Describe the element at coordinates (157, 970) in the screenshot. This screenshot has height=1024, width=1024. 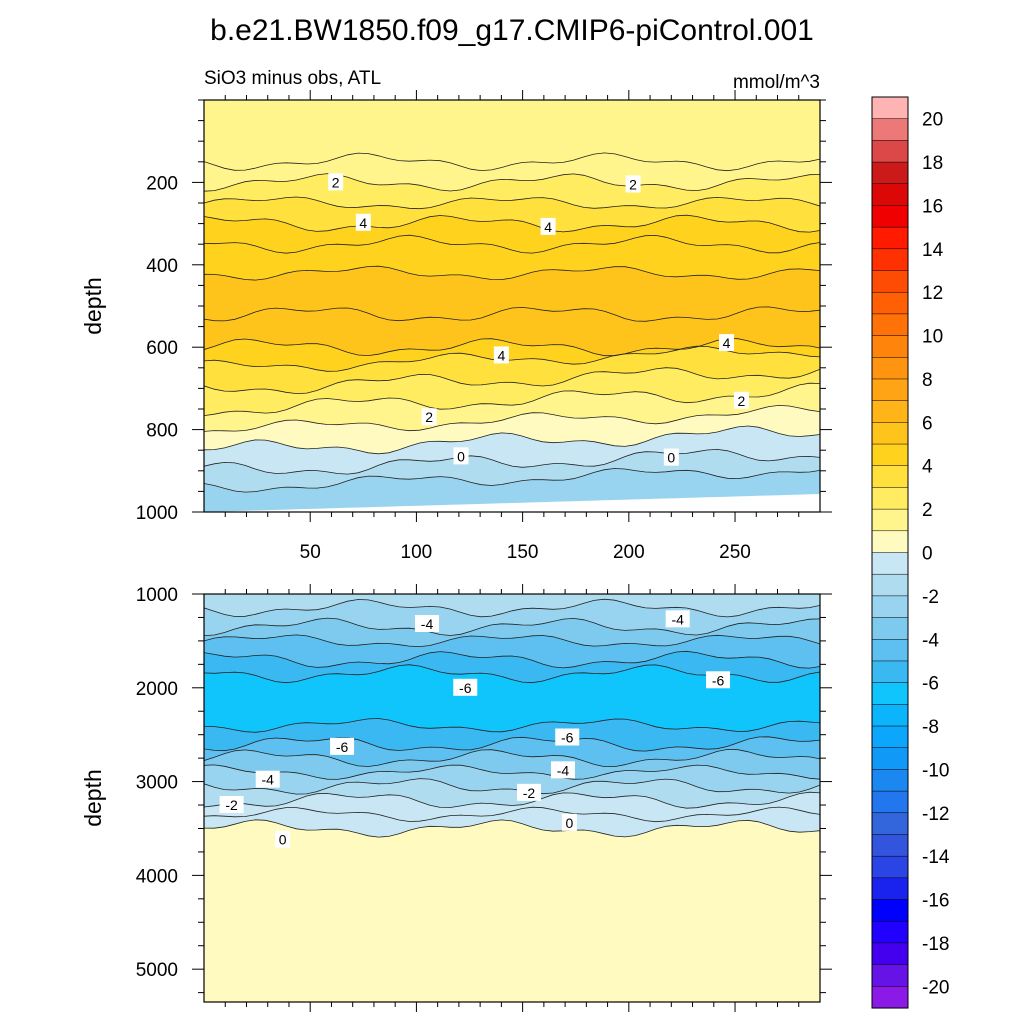
I see `y-tick-label: 5000` at that location.